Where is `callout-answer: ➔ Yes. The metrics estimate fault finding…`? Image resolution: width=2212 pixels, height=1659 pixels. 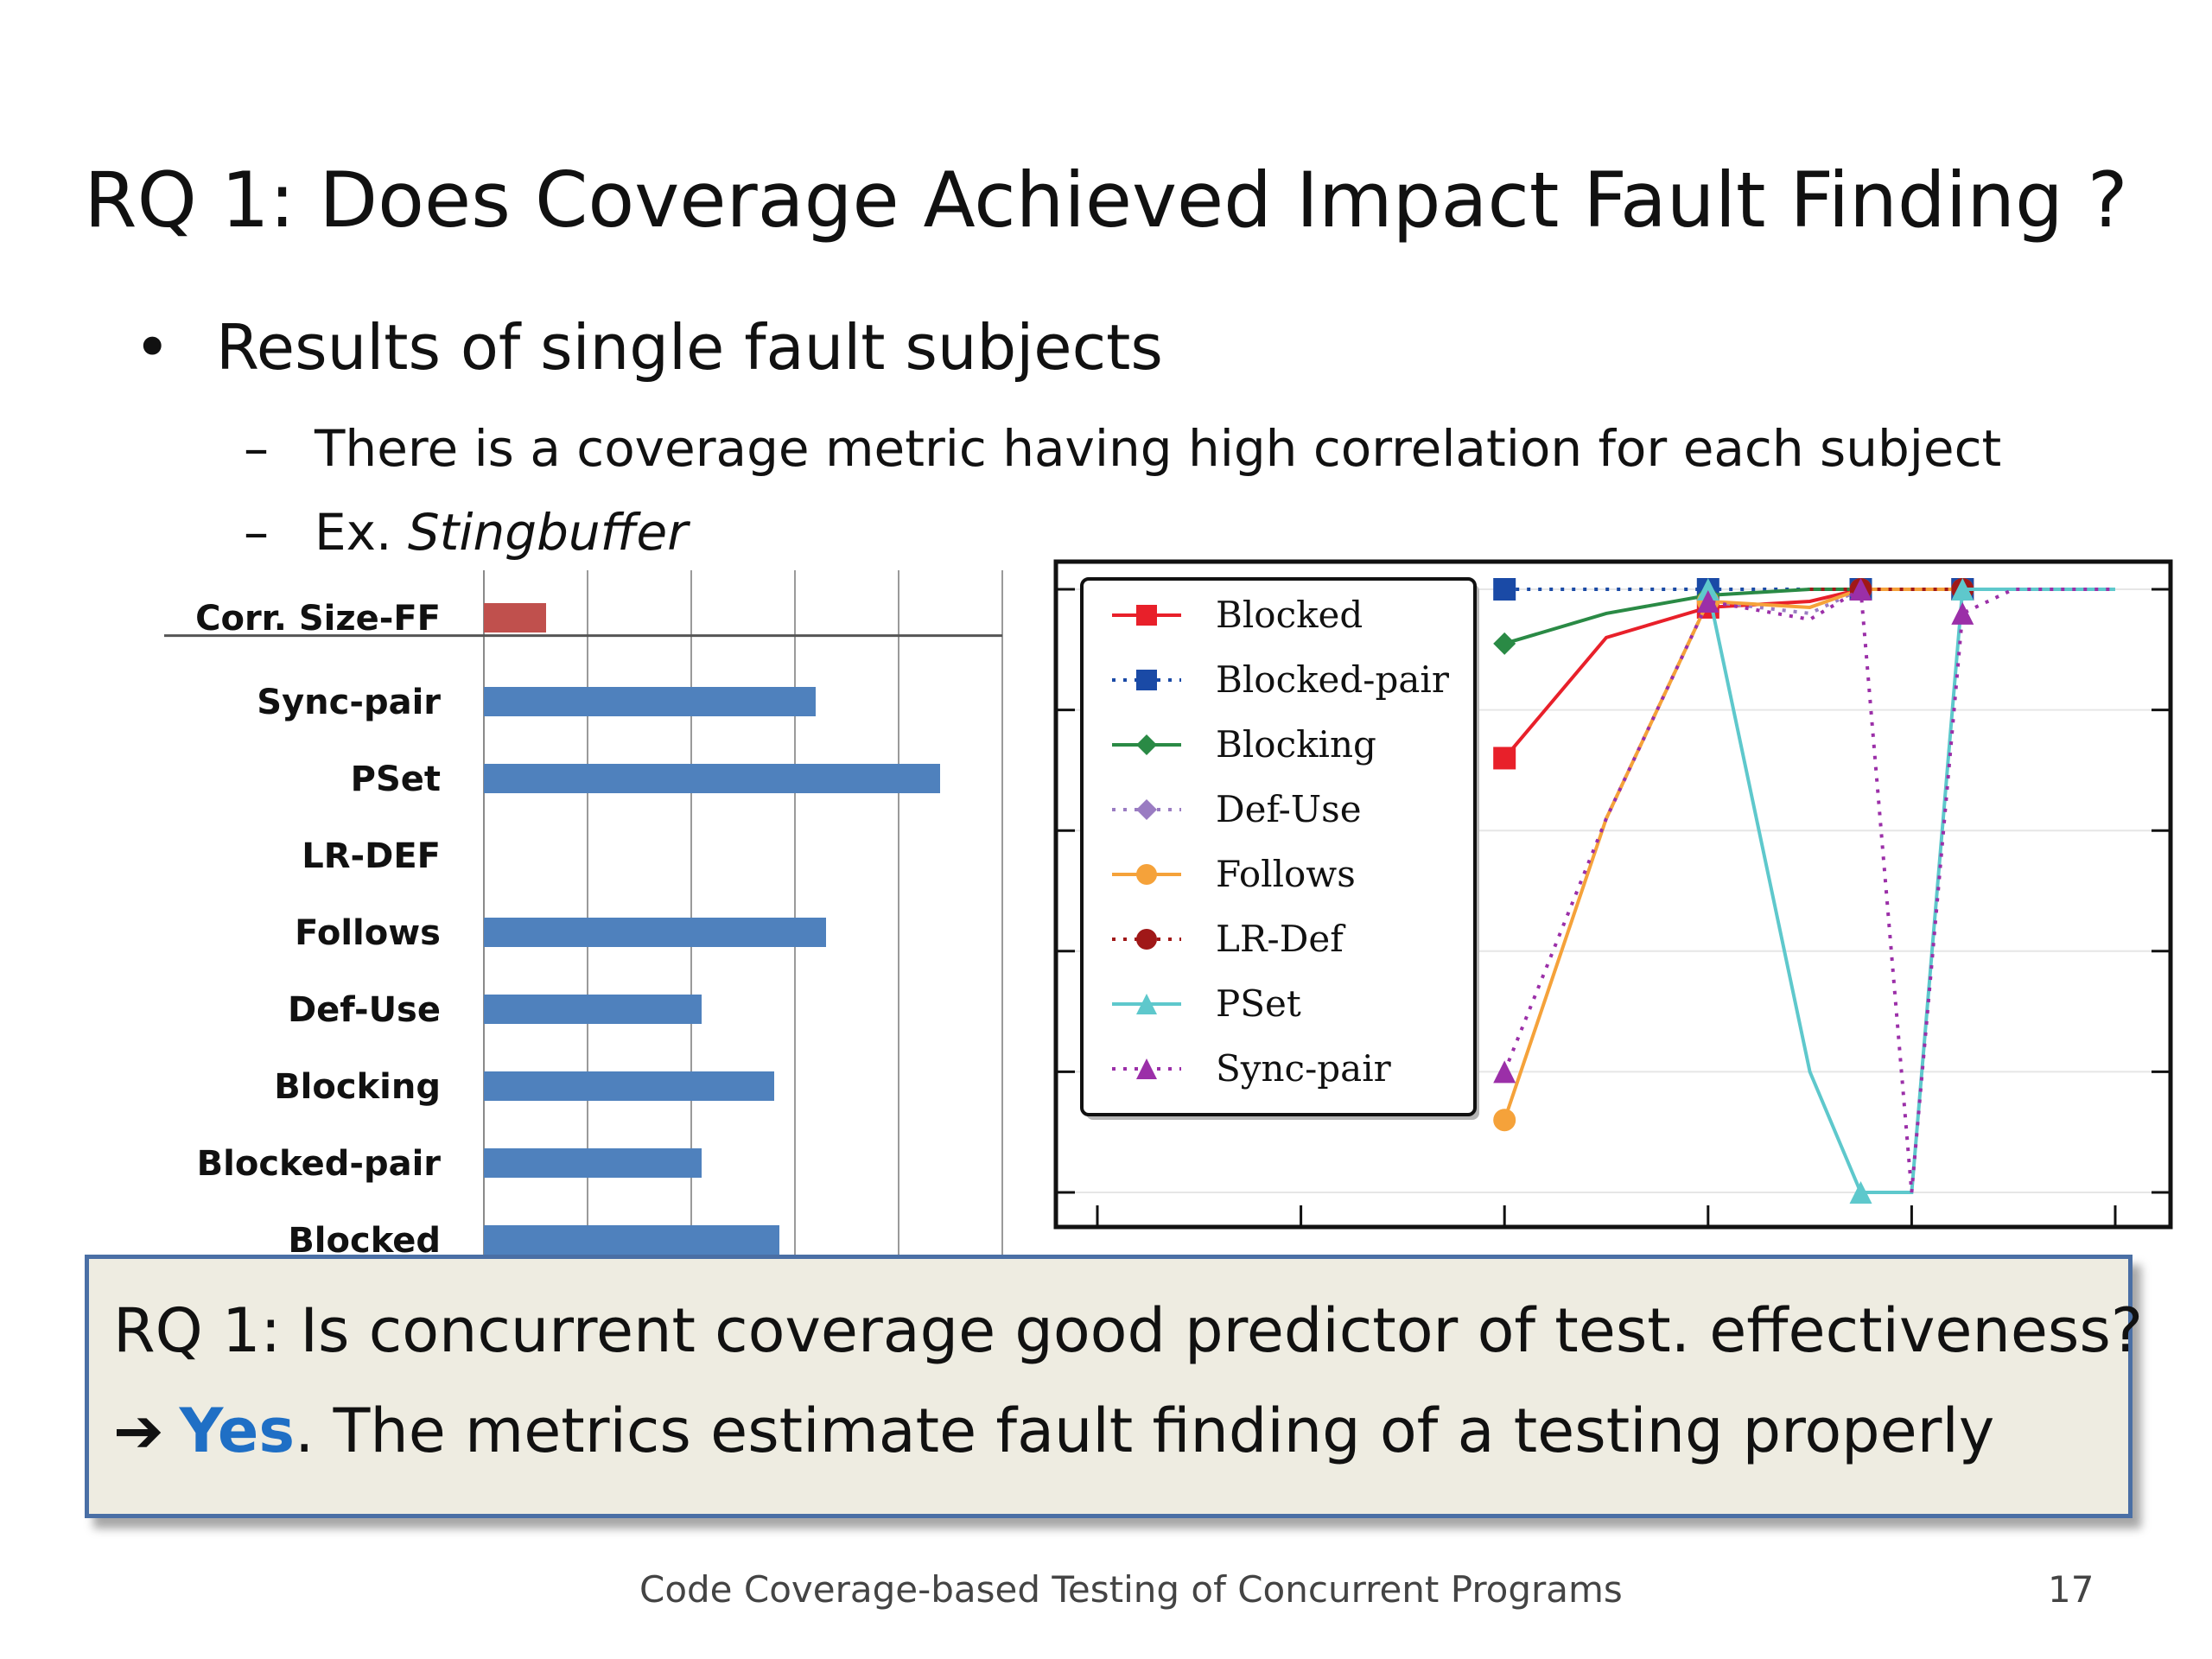
callout-answer: ➔ Yes. The metrics estimate fault finding… is located at coordinates (1053, 1430).